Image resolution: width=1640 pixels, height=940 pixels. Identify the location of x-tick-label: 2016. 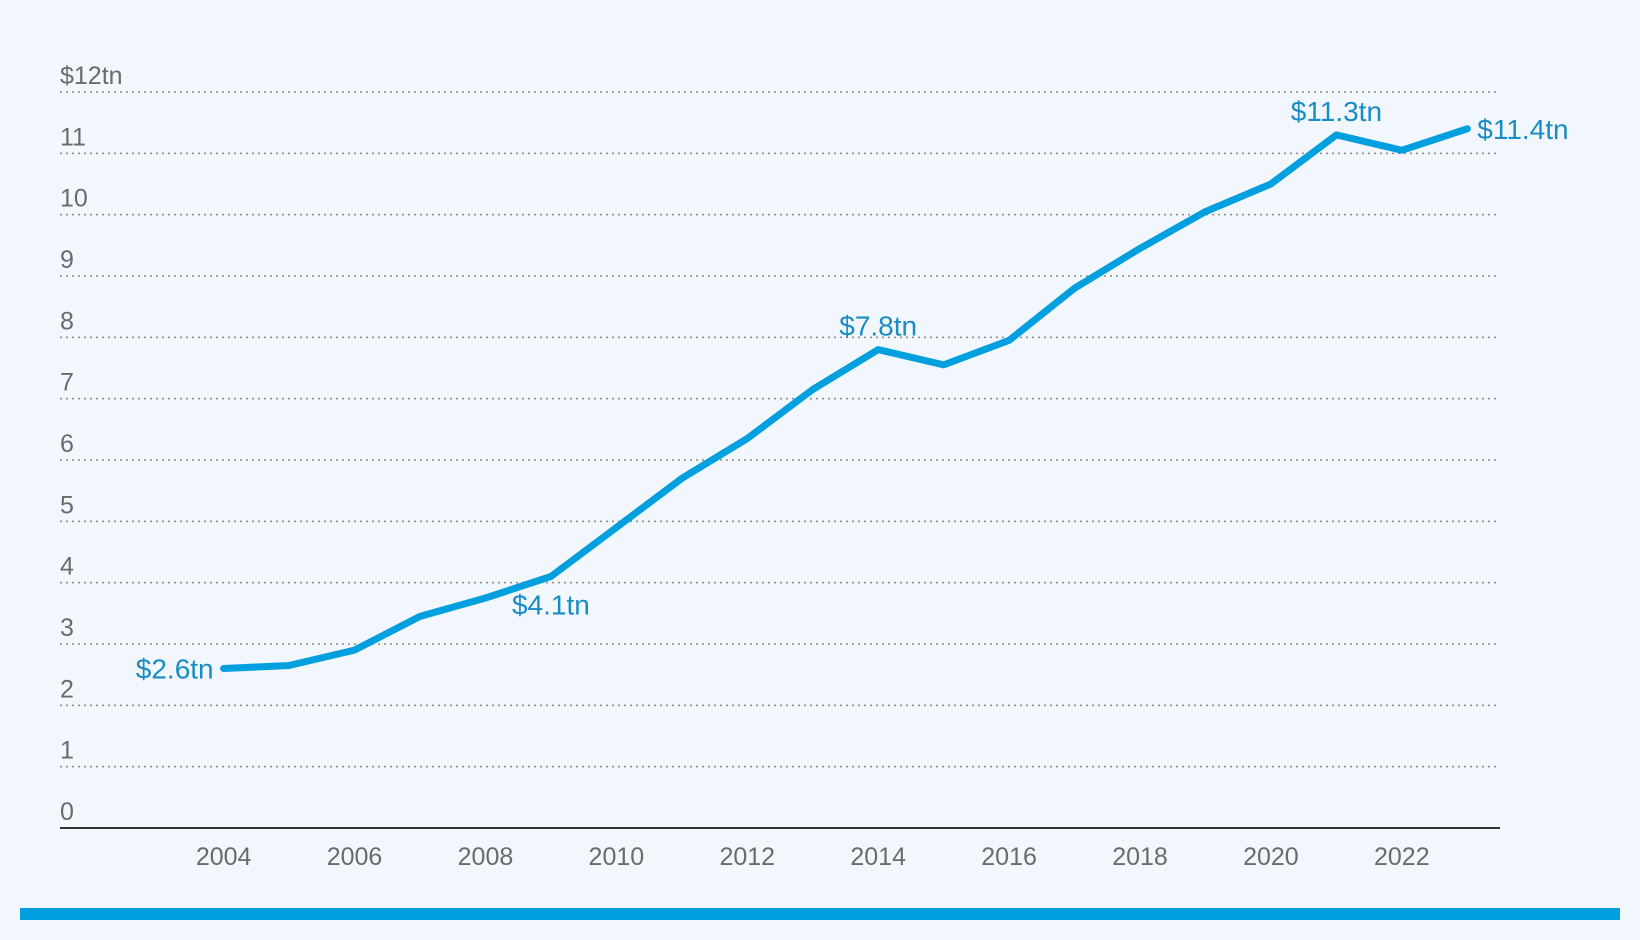
(1009, 857).